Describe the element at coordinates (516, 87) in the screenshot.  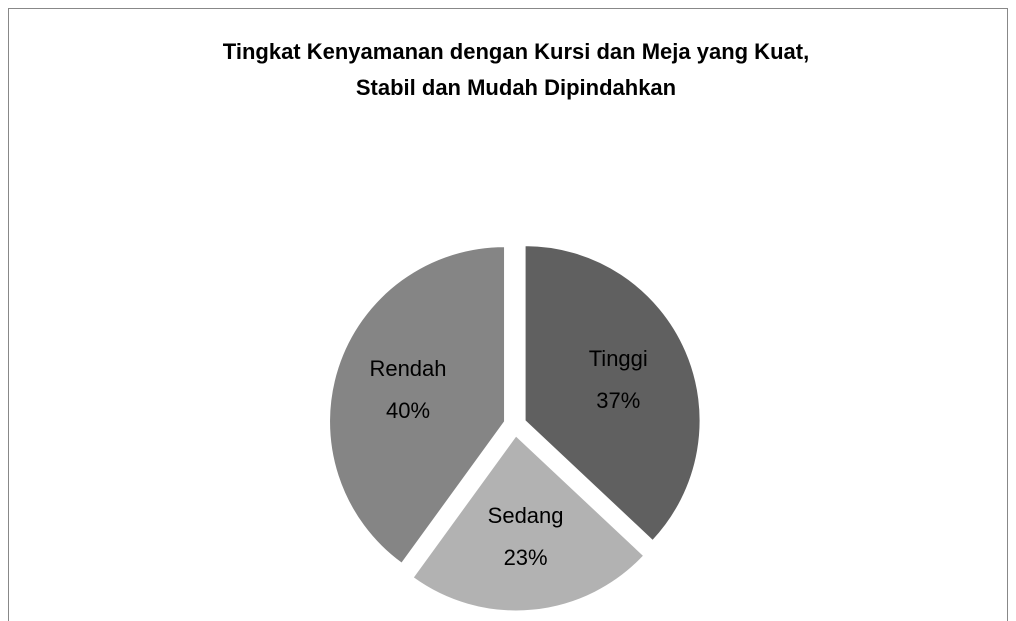
I see `chart-title: Stabil dan Mudah Dipindahkan` at that location.